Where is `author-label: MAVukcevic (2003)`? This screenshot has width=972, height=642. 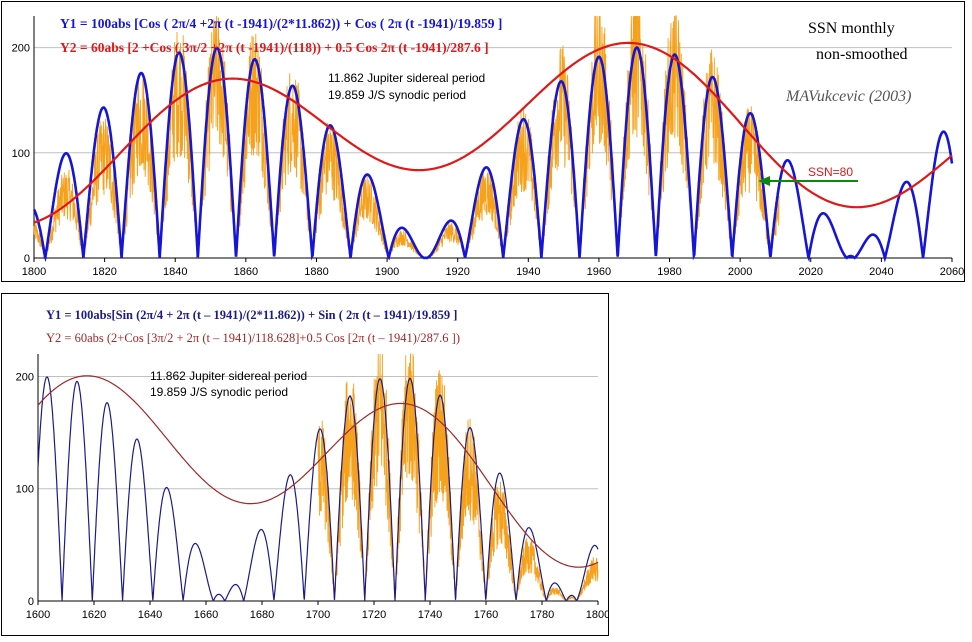
author-label: MAVukcevic (2003) is located at coordinates (848, 96).